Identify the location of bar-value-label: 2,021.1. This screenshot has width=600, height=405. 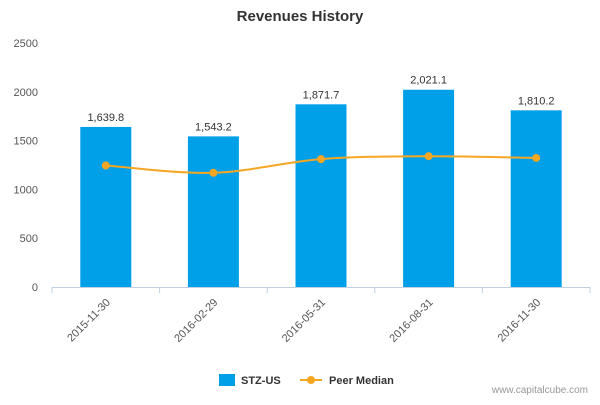
(428, 81).